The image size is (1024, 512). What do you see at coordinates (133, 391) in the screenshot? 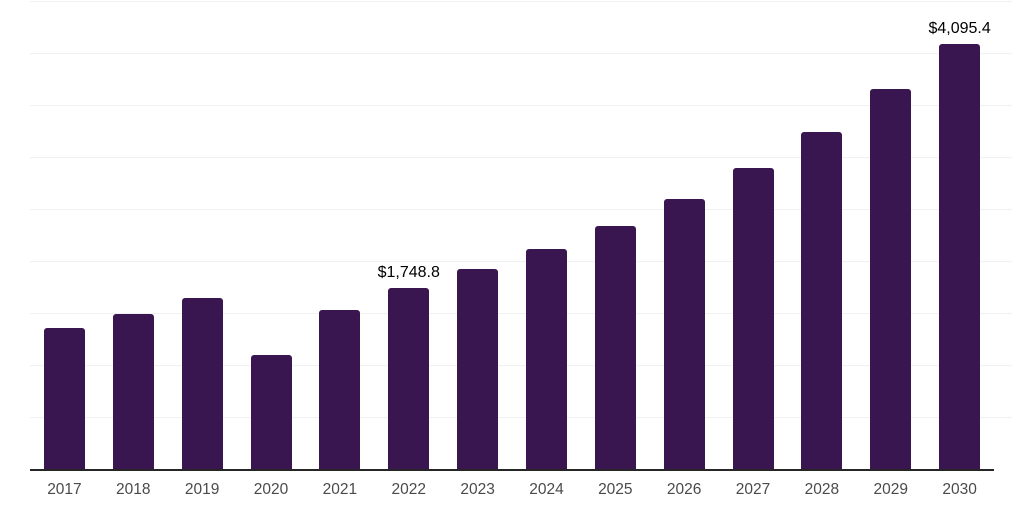
I see `bar-2018` at bounding box center [133, 391].